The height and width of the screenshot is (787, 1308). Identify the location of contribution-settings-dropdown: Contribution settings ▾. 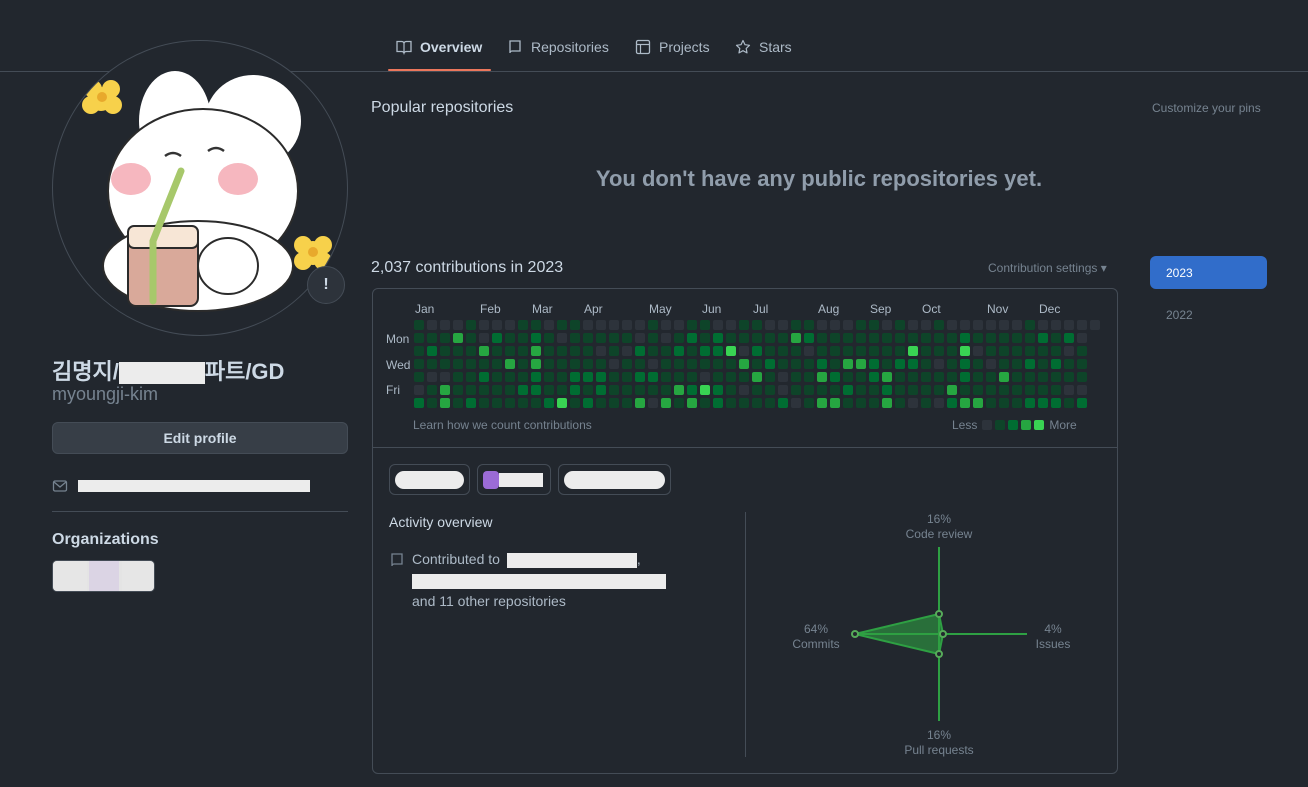
(1047, 268).